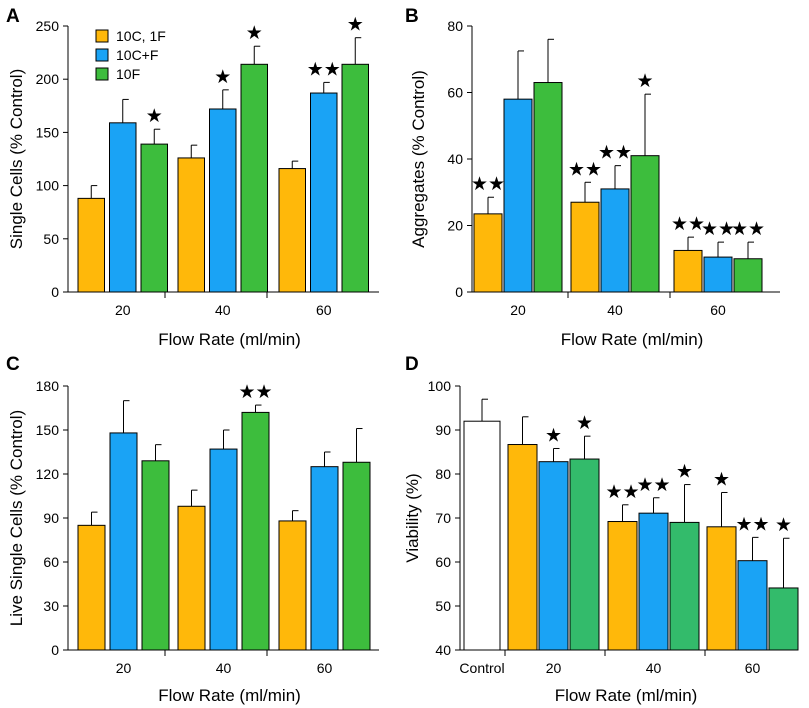  Describe the element at coordinates (16, 518) in the screenshot. I see `y-axis-label: Live Single Cells (% Control)` at that location.